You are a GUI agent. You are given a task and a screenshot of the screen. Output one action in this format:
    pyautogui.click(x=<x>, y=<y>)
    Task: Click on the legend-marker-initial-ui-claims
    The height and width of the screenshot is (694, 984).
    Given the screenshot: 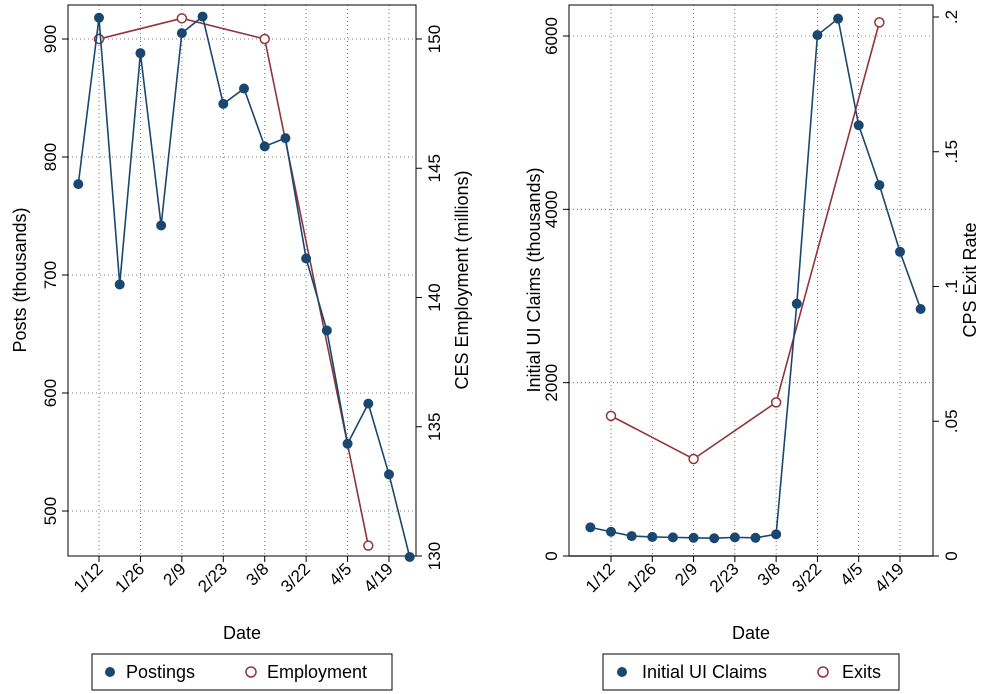 What is the action you would take?
    pyautogui.click(x=622, y=672)
    